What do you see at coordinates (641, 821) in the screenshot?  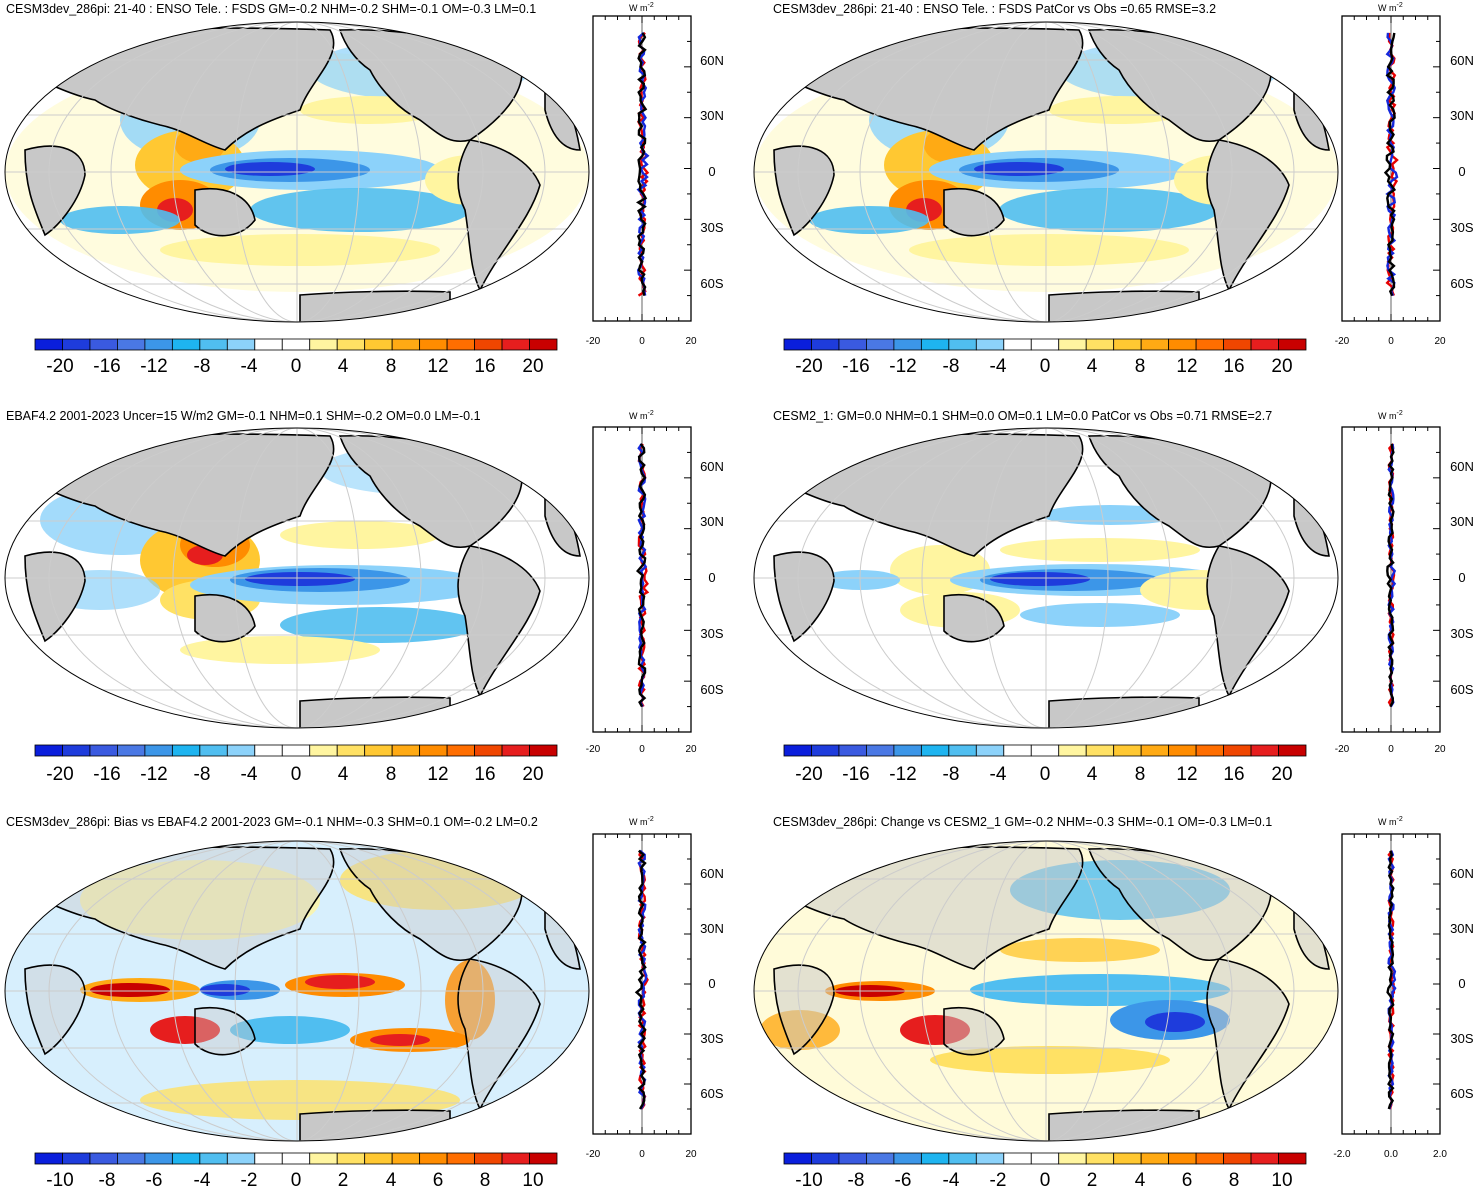 I see `profile-unit: W m-2` at bounding box center [641, 821].